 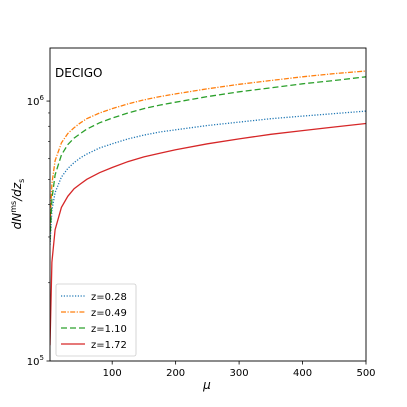 I want to click on x-axis-label: μ, so click(x=206, y=385).